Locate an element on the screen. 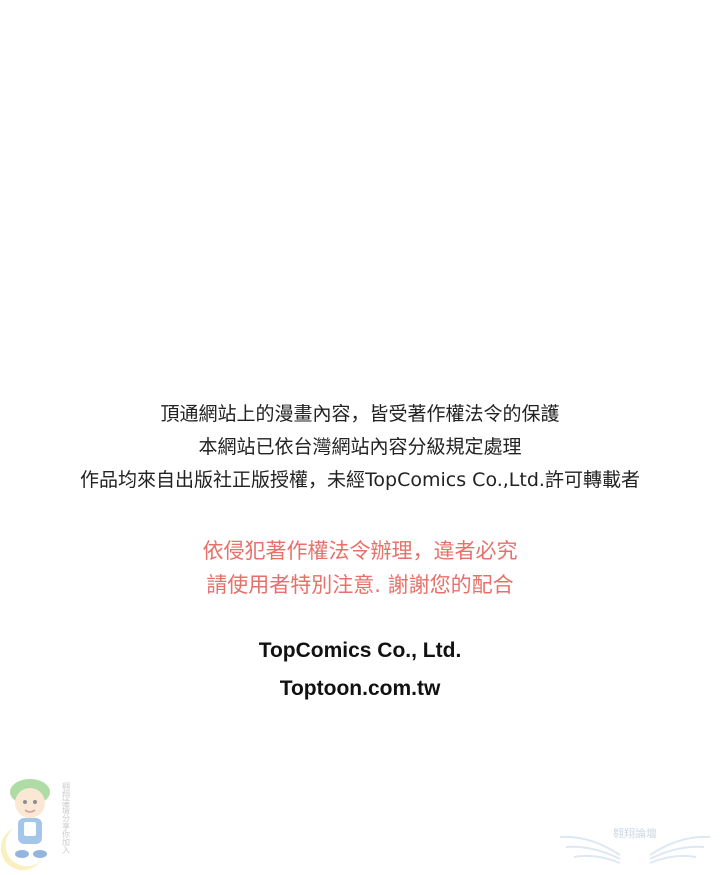 The width and height of the screenshot is (720, 875). notice-line-1: 頂通網站上的漫畫內容，皆受著作權法令的保護 is located at coordinates (360, 414).